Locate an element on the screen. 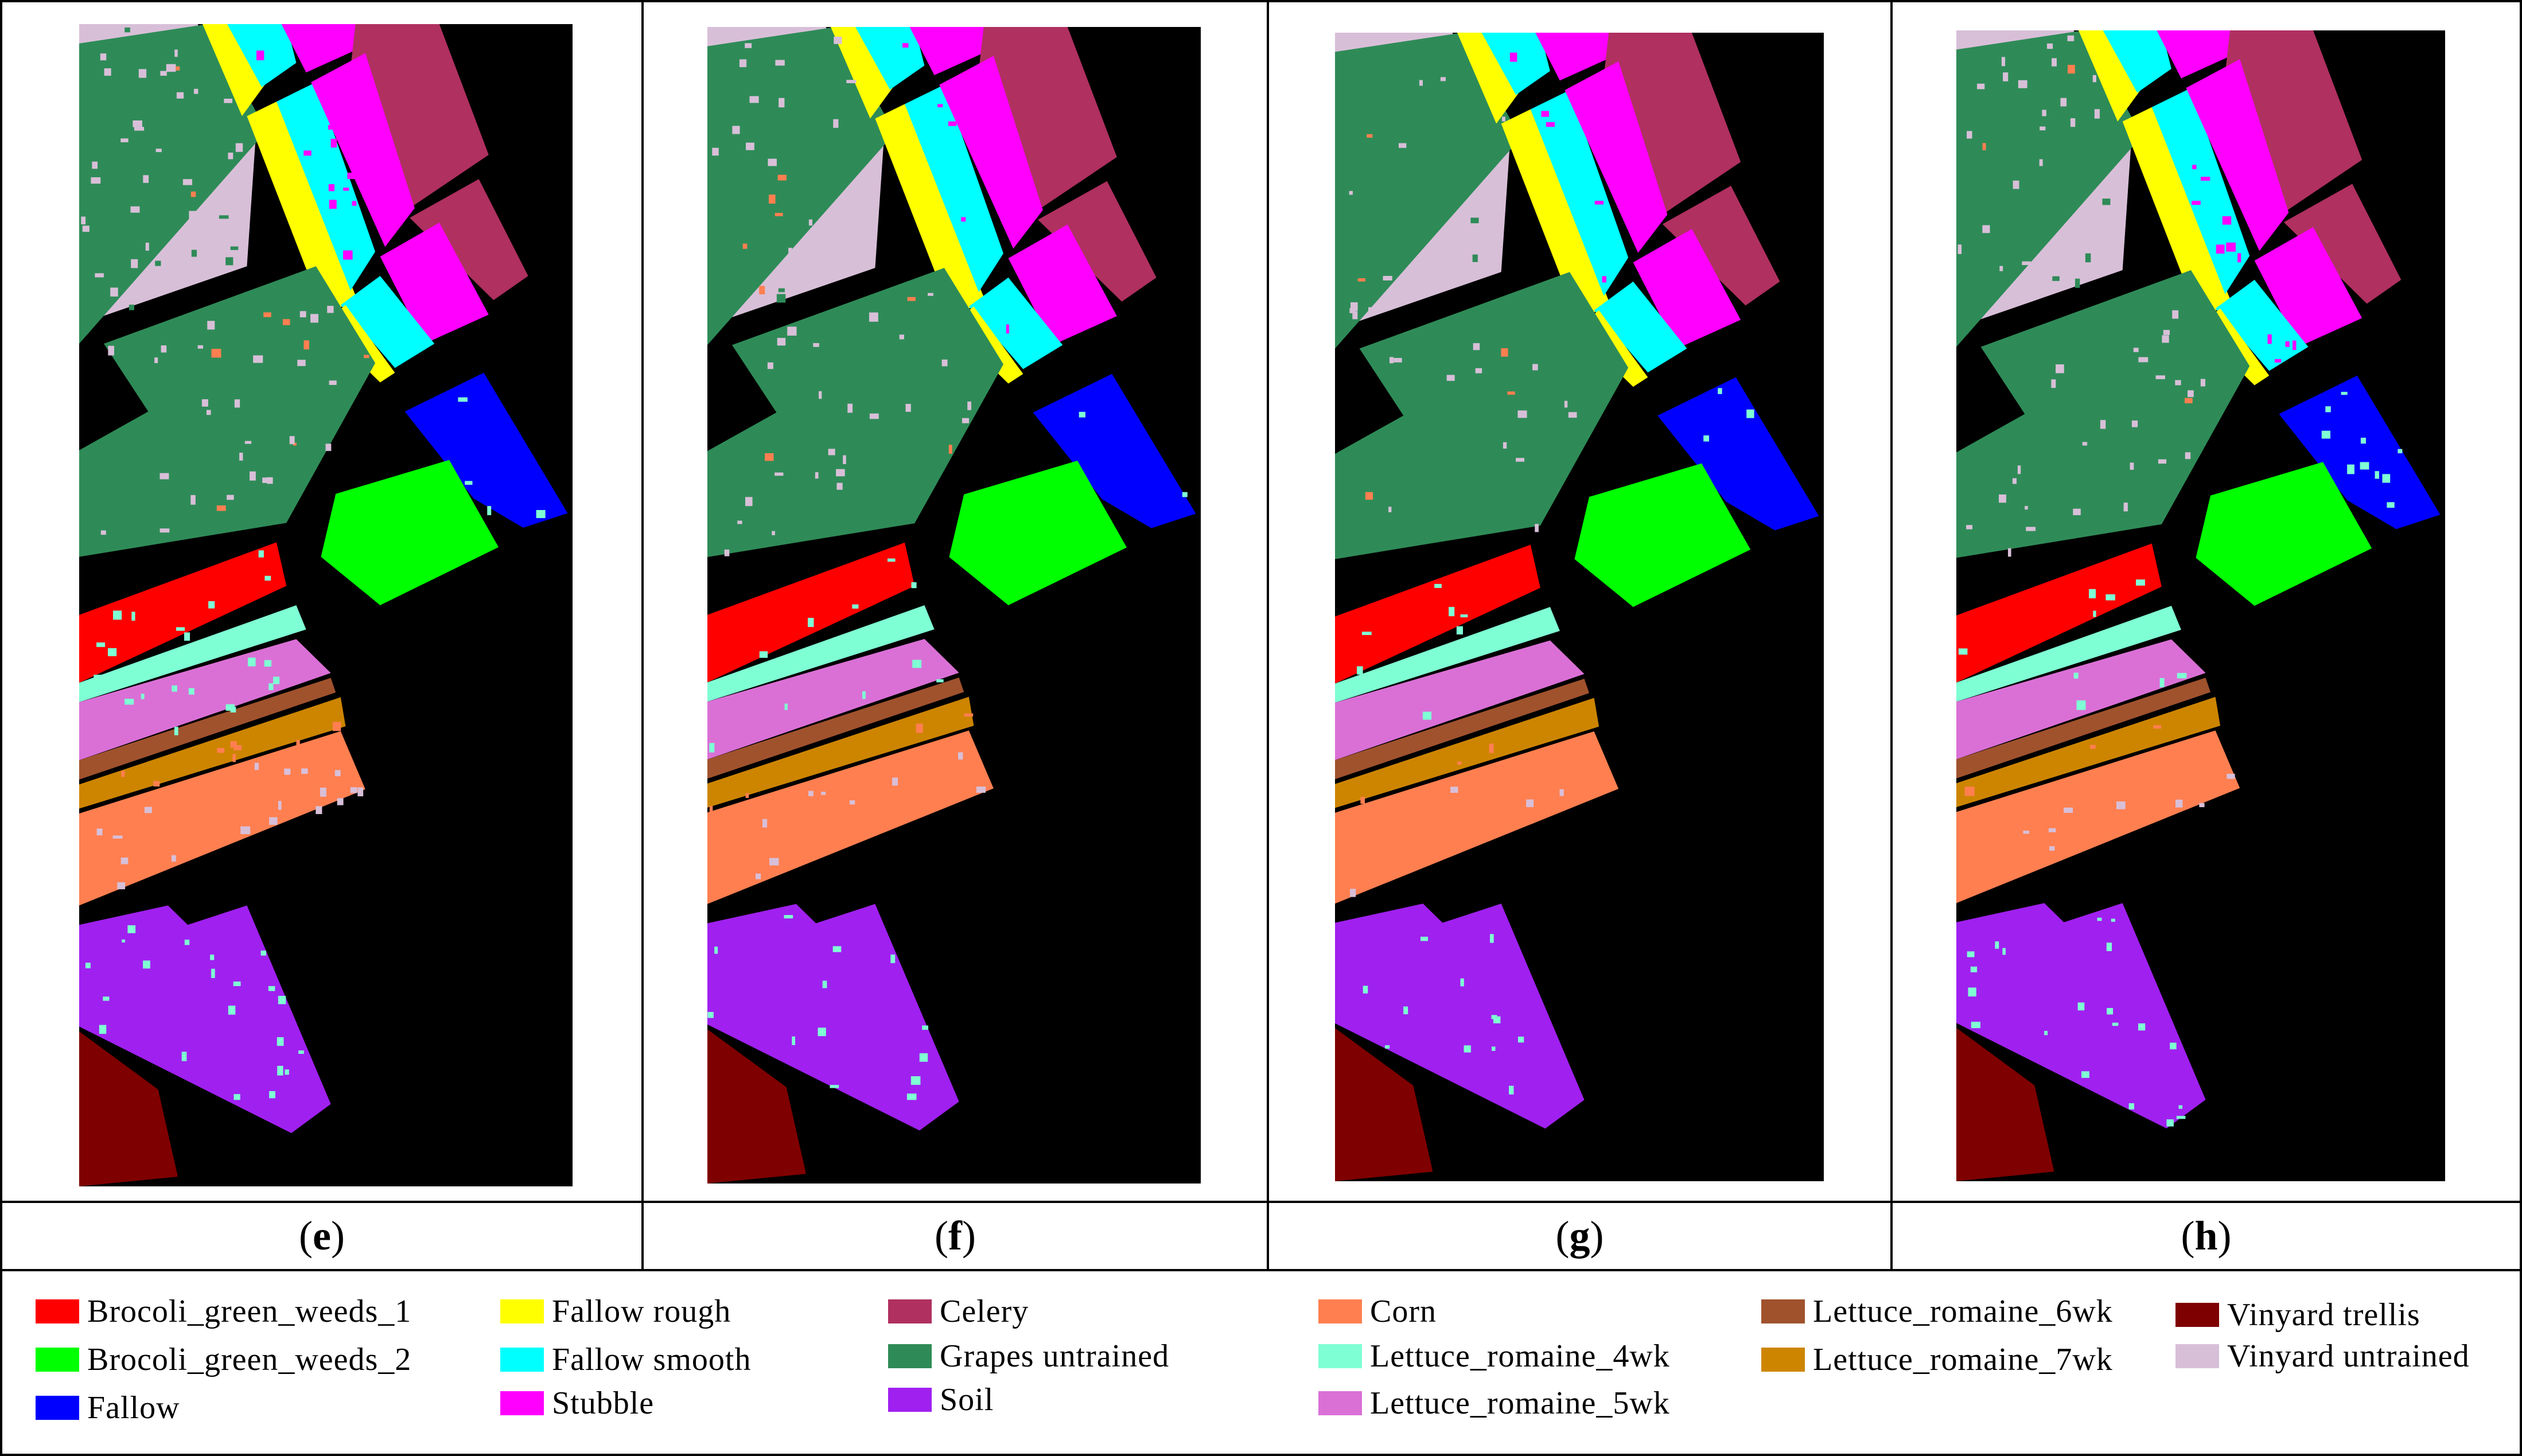 This screenshot has height=1456, width=2522. field-fallow-smooth-b is located at coordinates (1579, 193).